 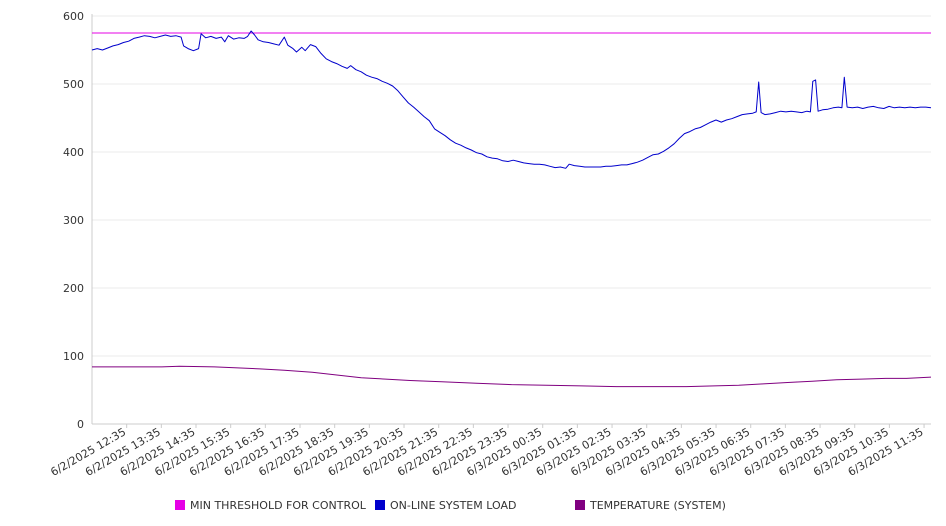 I want to click on y-tick-label: 500, so click(x=73, y=84).